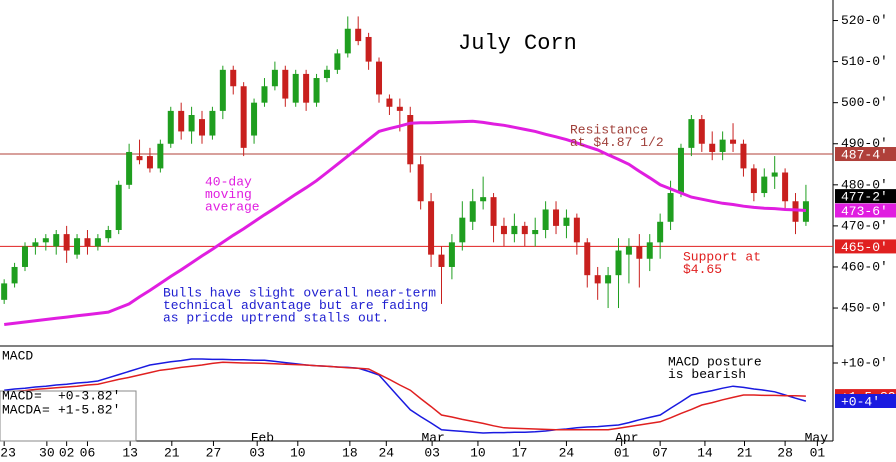 The image size is (896, 462). I want to click on x-tick-label: 07, so click(660, 452).